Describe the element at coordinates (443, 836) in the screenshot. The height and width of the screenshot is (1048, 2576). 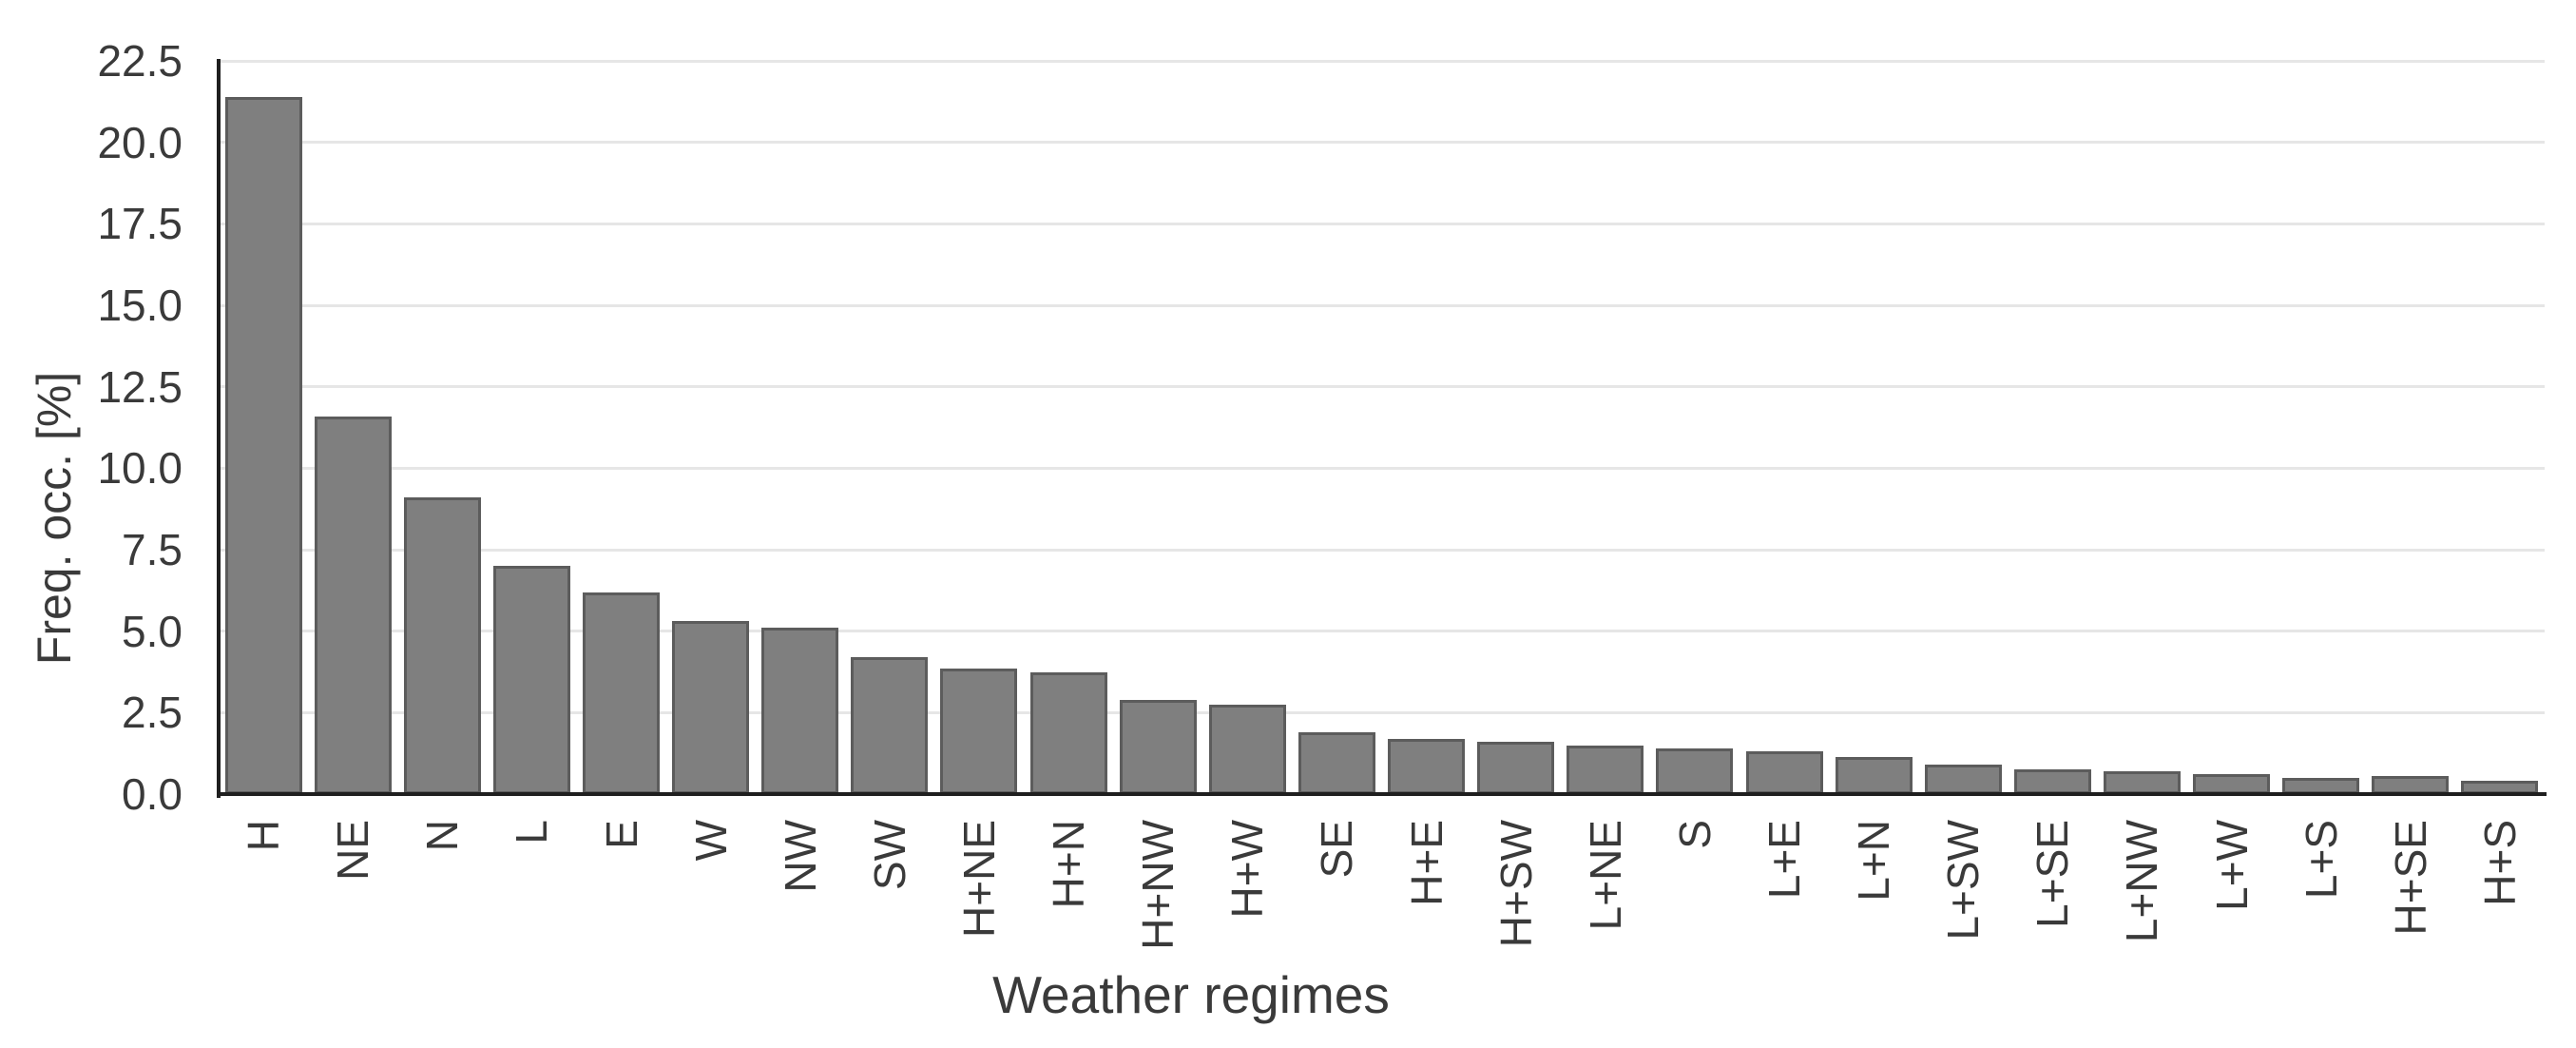
I see `x-tick-label-N: N` at that location.